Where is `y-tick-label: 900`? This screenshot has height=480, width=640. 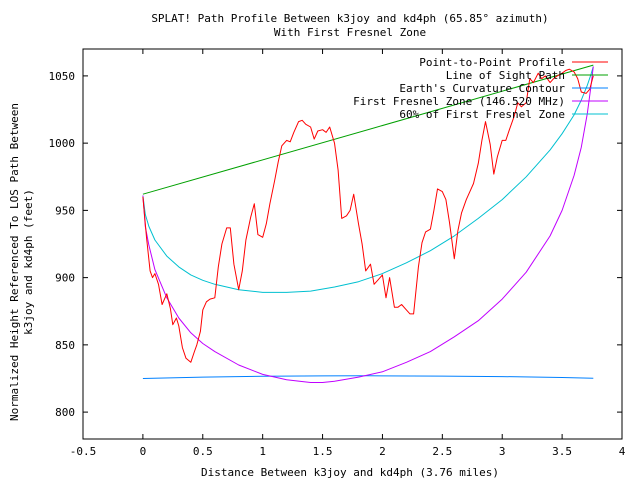
y-tick-label: 900 is located at coordinates (65, 278).